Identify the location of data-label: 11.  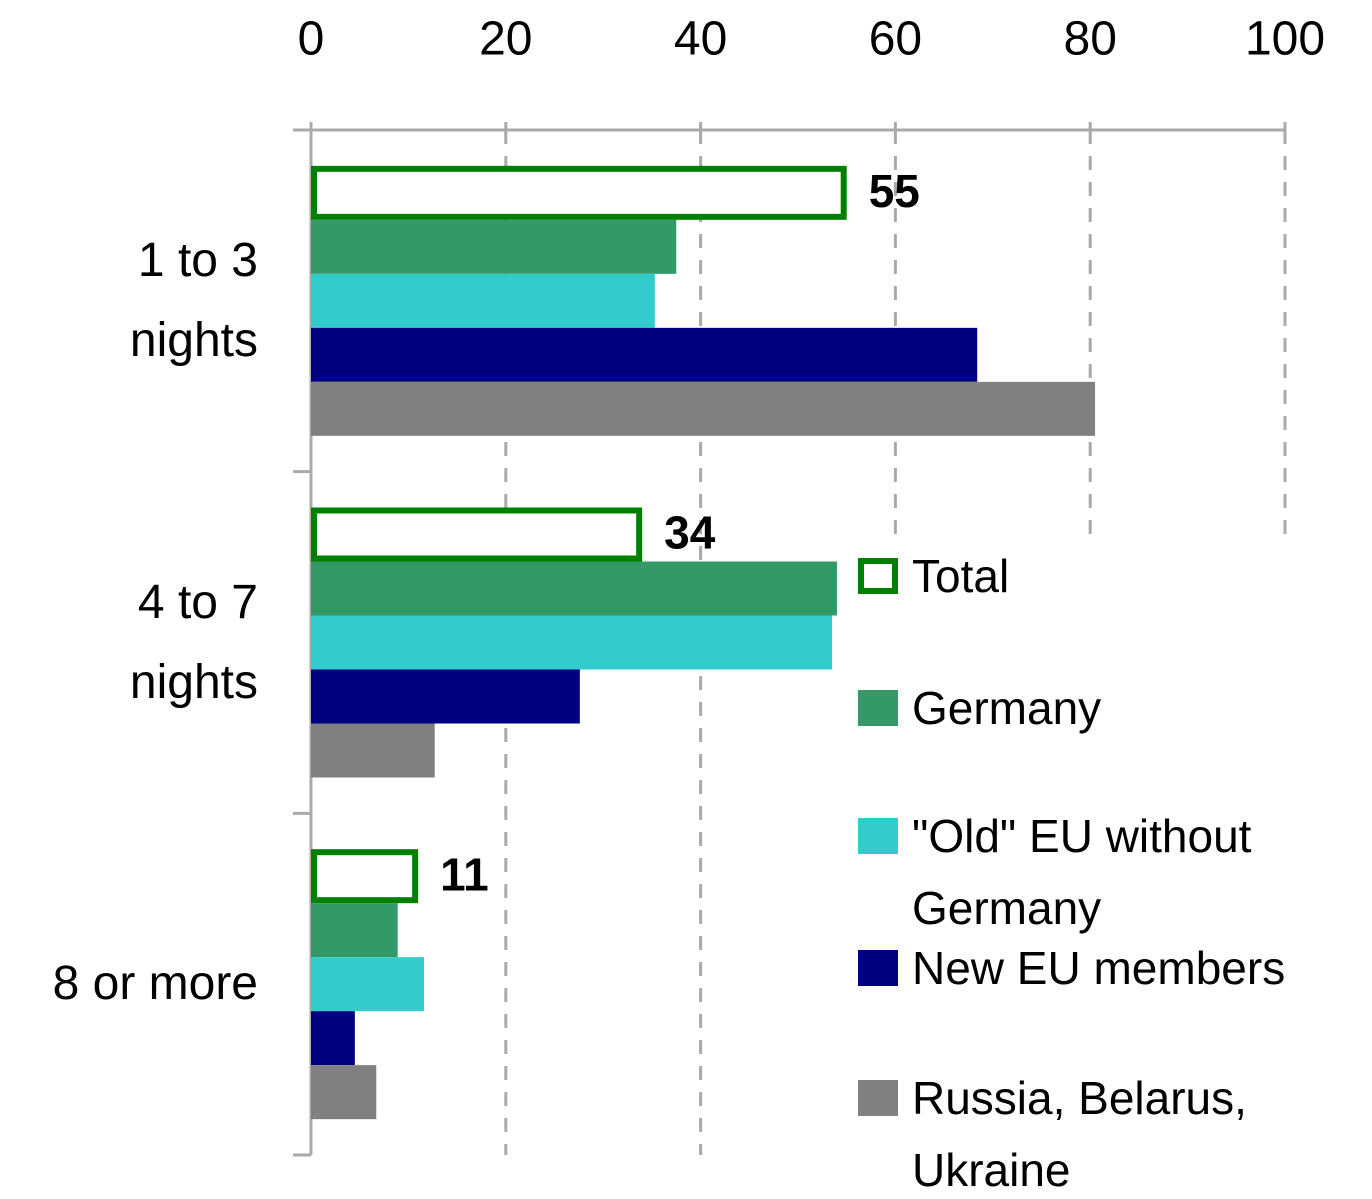
(464, 874).